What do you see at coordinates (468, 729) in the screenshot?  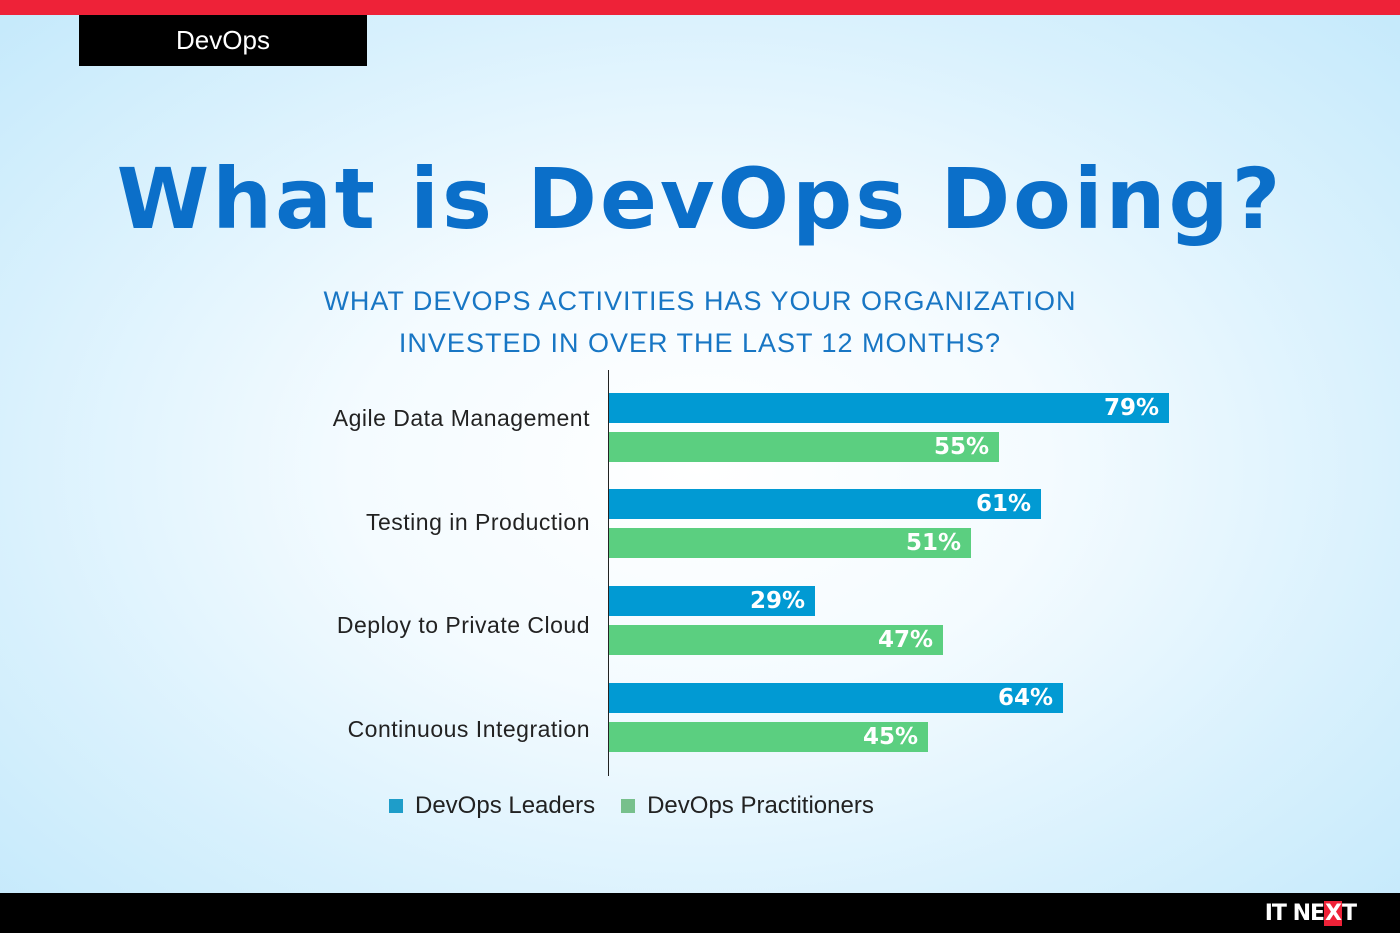 I see `category-label: Continuous Integration` at bounding box center [468, 729].